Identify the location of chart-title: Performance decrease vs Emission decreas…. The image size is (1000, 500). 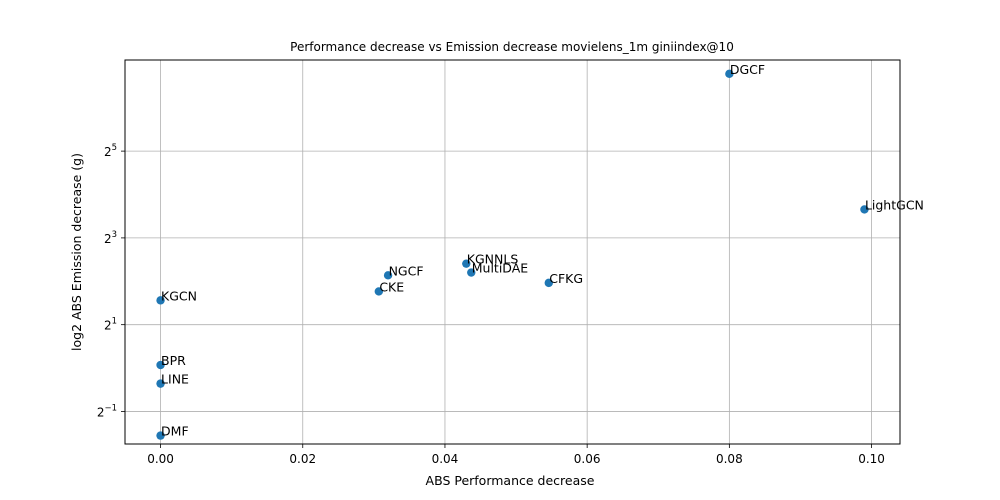
(512, 47).